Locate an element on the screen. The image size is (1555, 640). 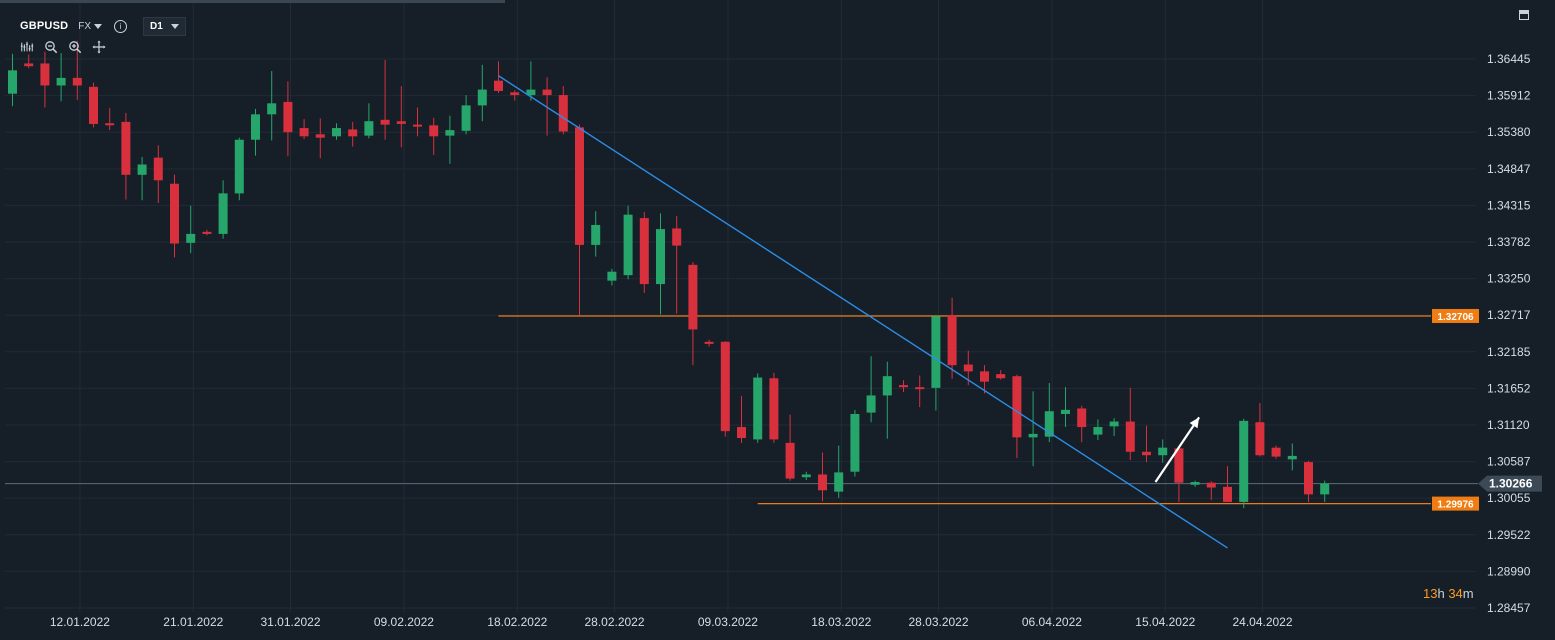
time-tick-label: 12.01.2022 is located at coordinates (80, 622).